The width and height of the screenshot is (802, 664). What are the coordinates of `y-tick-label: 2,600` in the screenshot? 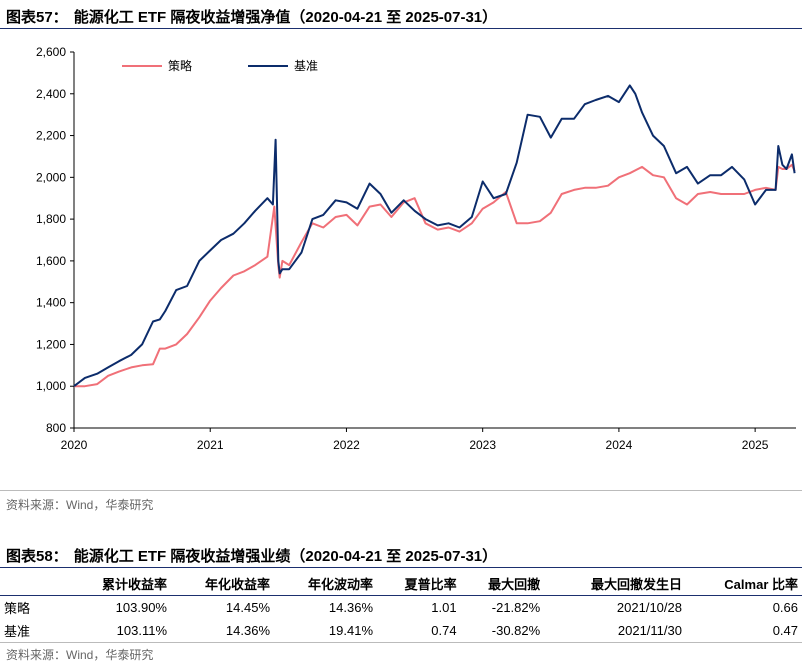 It's located at (51, 52).